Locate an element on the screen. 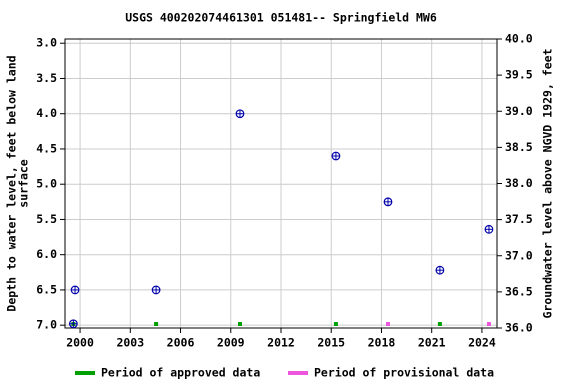 The width and height of the screenshot is (576, 388). y-tick-label: 4.5 is located at coordinates (46, 148).